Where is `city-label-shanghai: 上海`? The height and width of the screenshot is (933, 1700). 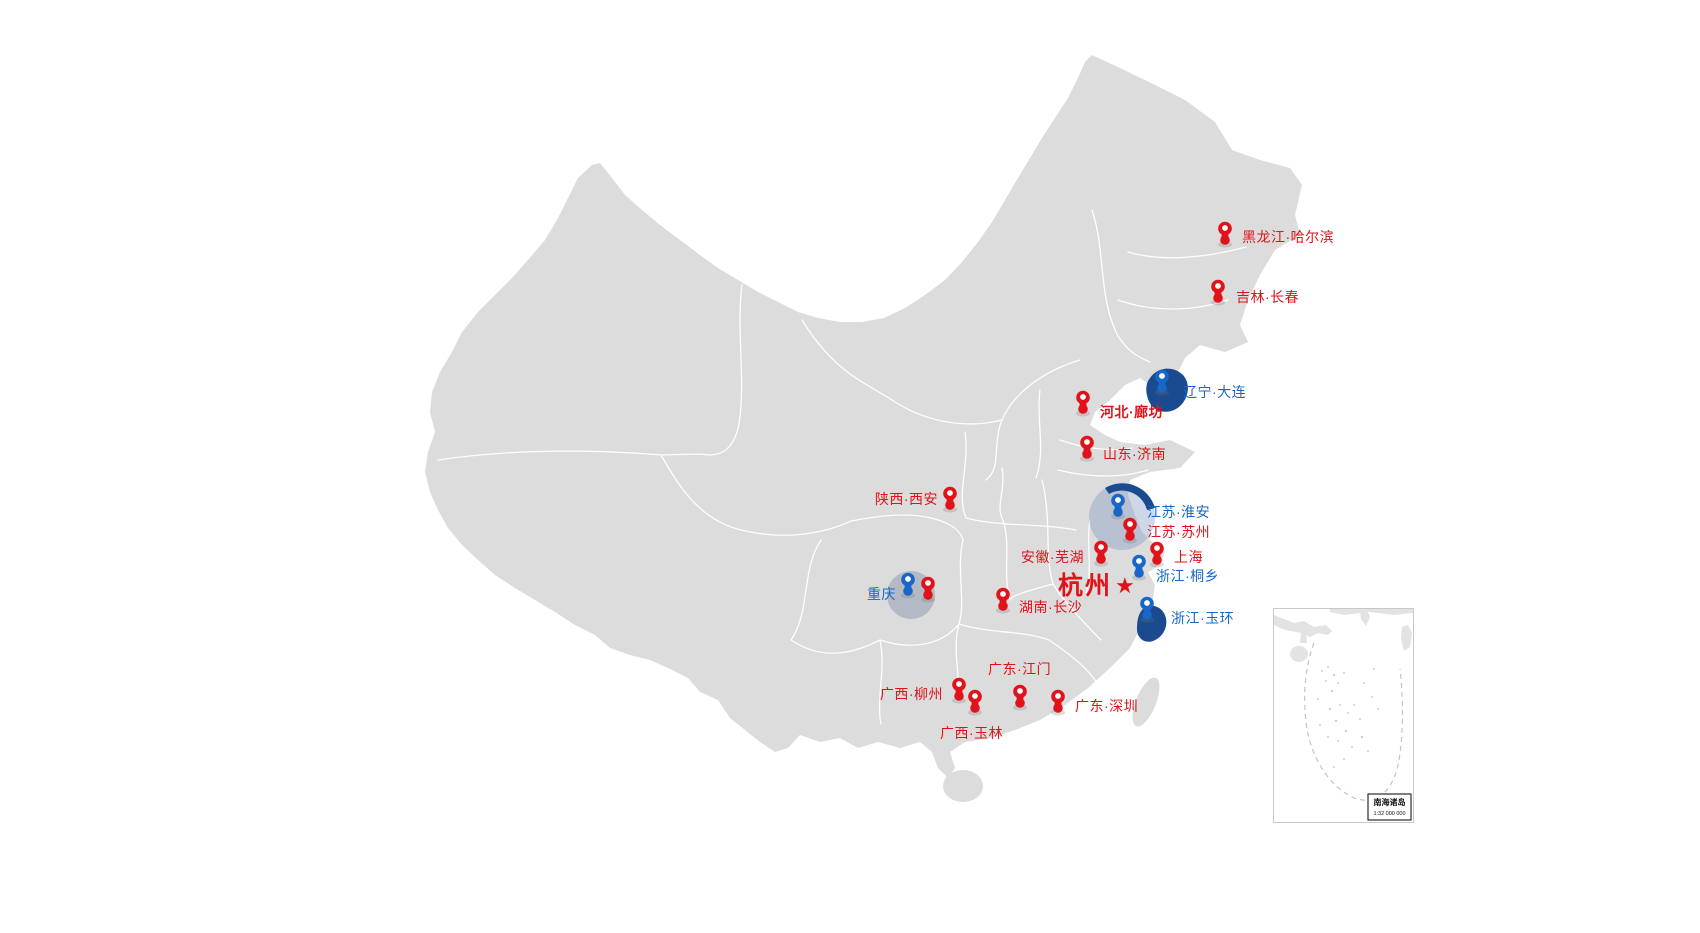
city-label-shanghai: 上海 is located at coordinates (1188, 557).